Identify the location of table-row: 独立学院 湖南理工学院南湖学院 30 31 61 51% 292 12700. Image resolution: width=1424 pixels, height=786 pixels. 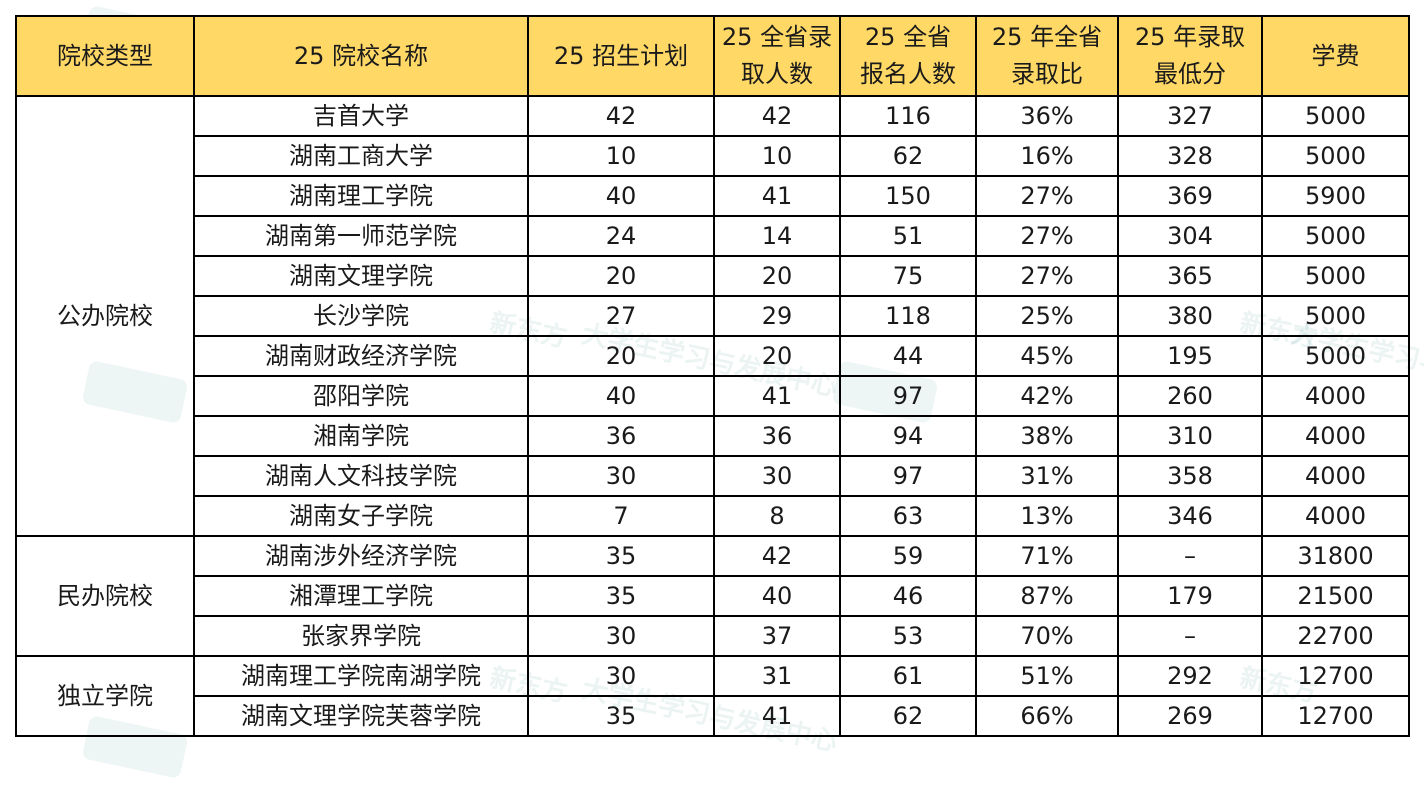
(712, 696).